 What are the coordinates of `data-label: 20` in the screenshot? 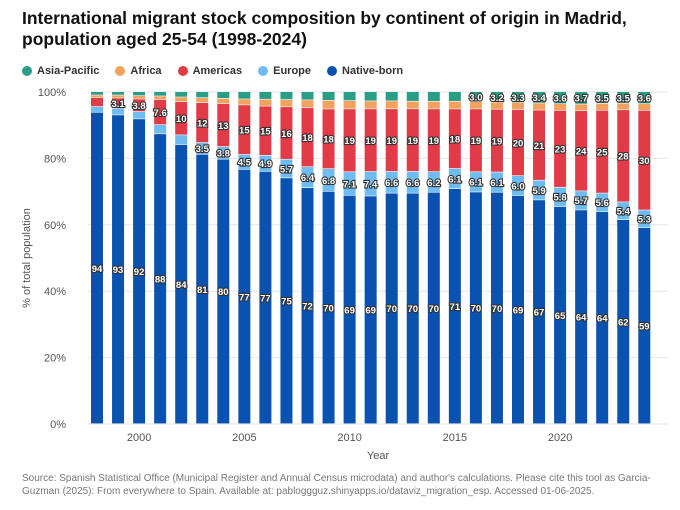 It's located at (518, 143).